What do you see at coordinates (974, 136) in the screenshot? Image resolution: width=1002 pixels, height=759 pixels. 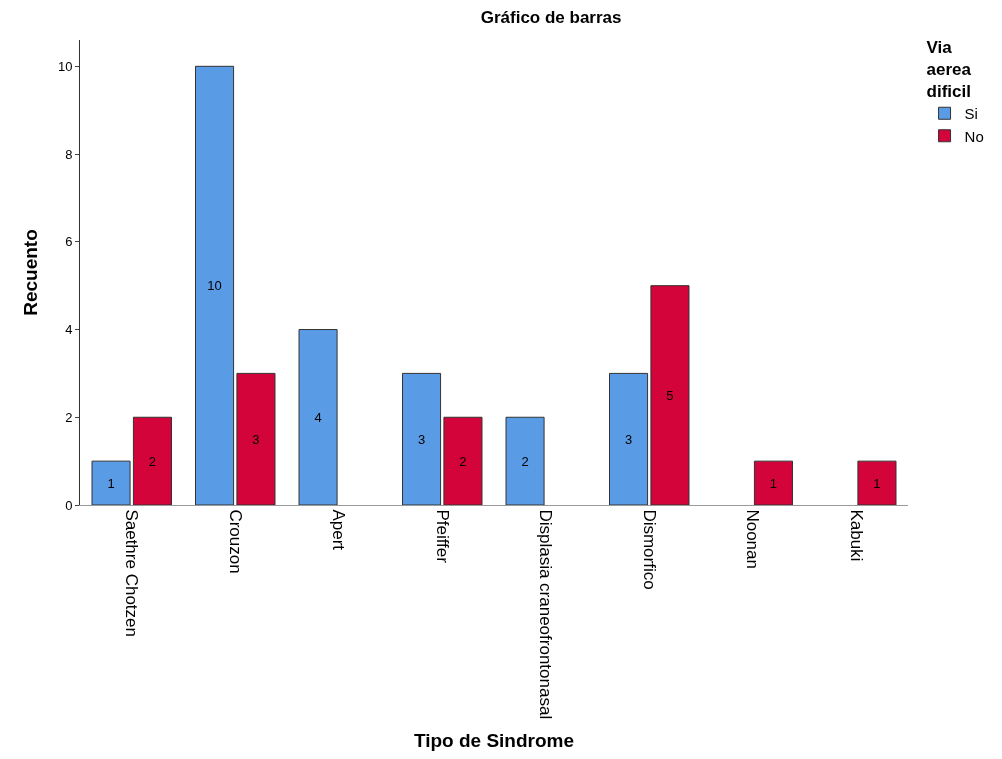 I see `legend-label: No` at bounding box center [974, 136].